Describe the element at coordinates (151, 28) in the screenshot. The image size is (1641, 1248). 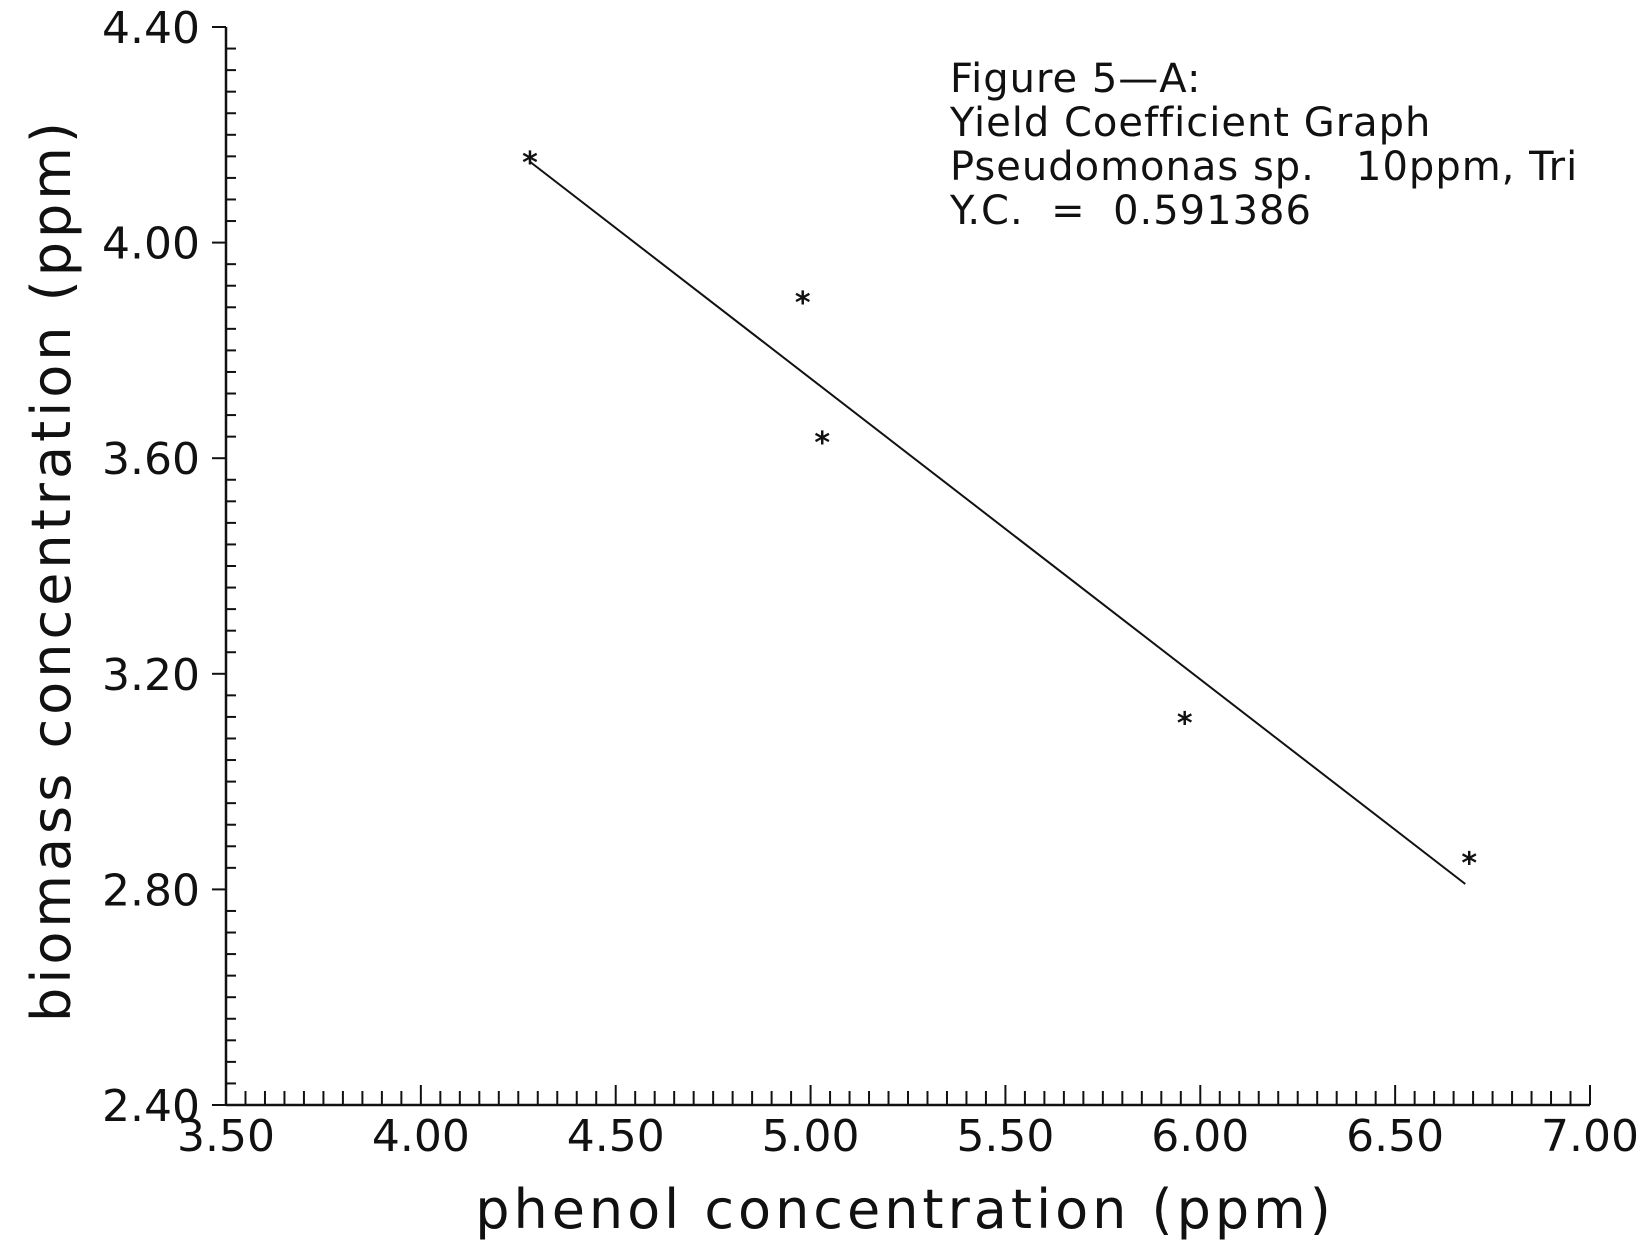
I see `y-tick-label: 4.40` at that location.